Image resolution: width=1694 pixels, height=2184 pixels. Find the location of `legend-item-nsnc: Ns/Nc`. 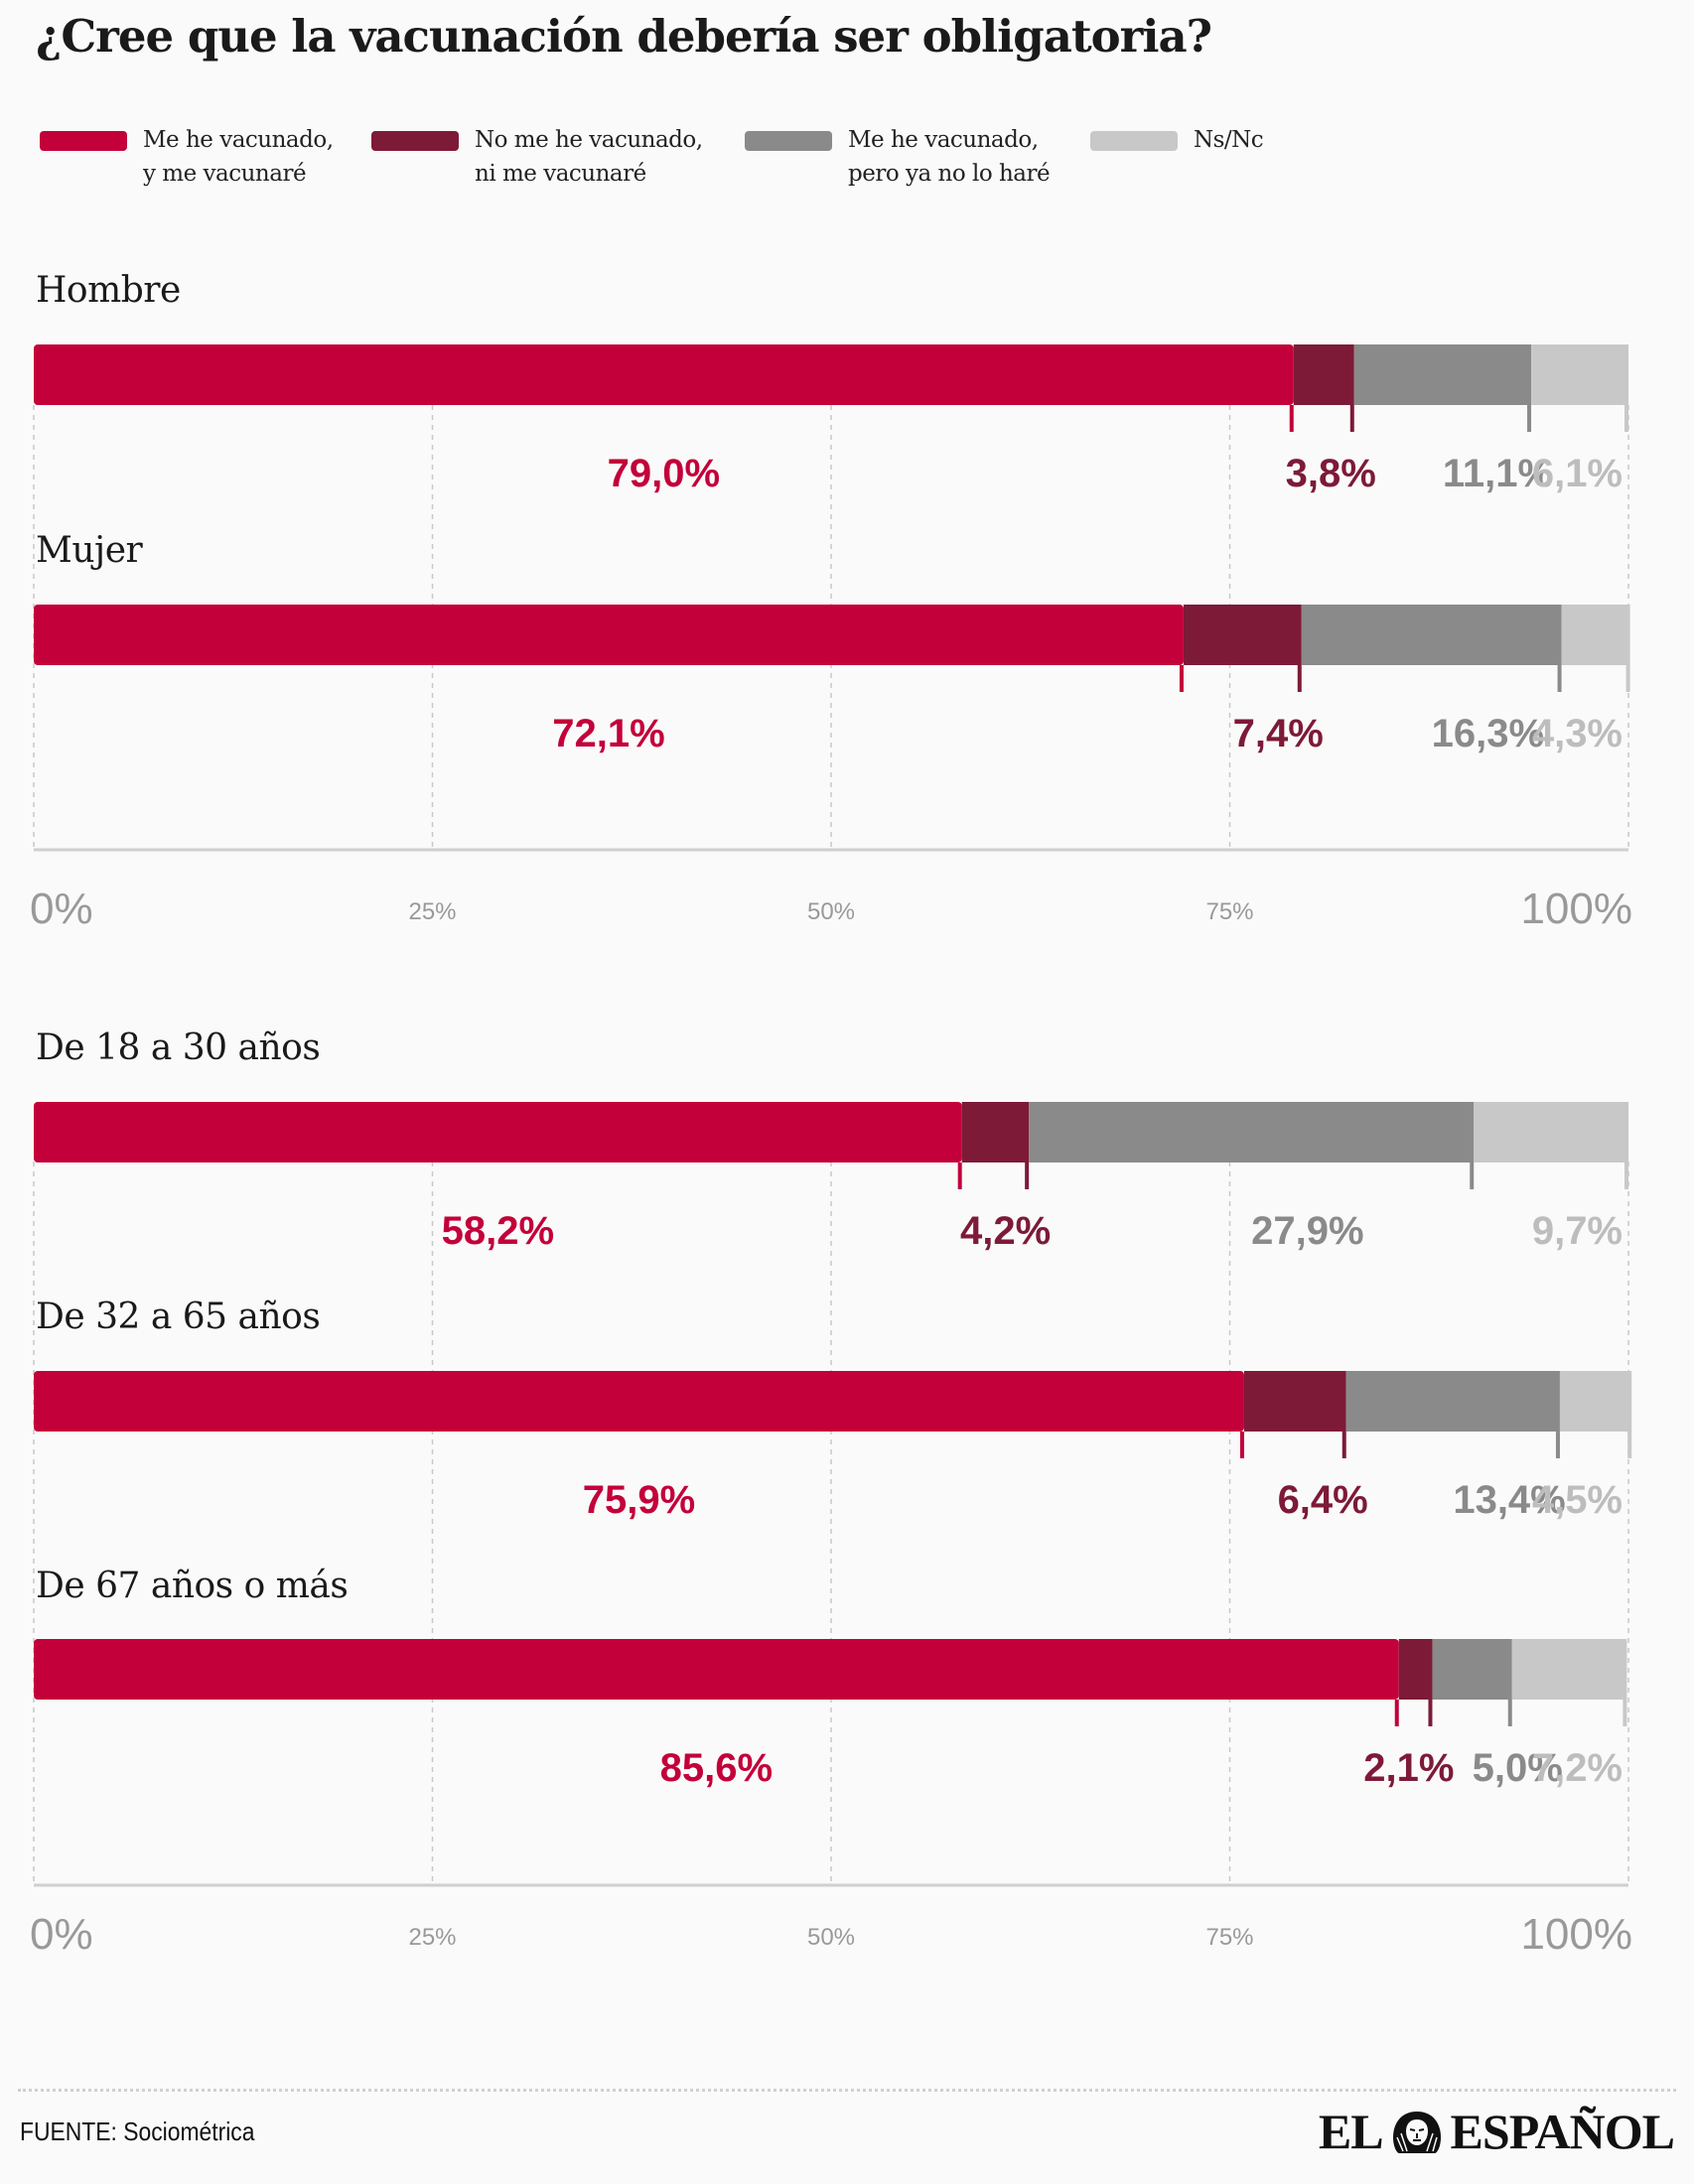

legend-item-nsnc: Ns/Nc is located at coordinates (1177, 140).